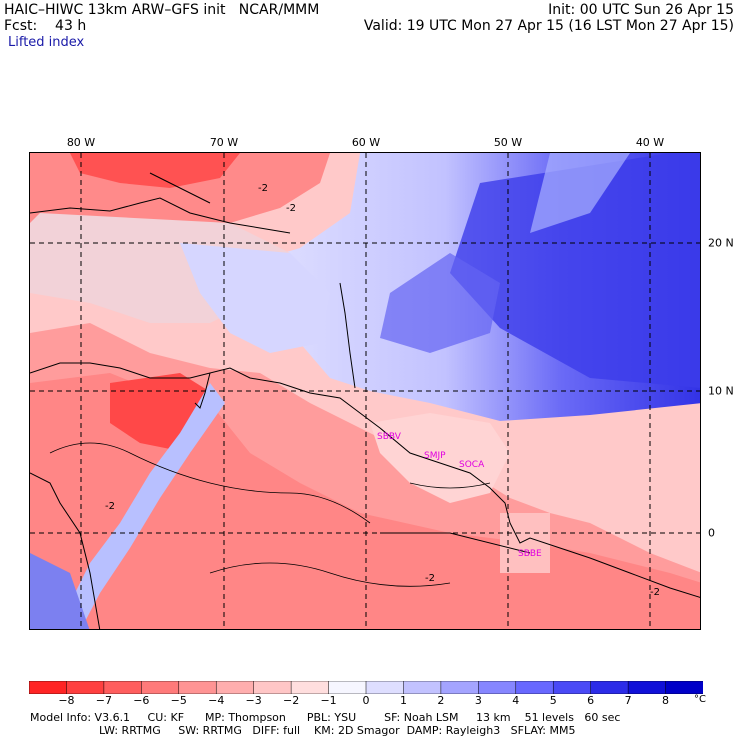 The width and height of the screenshot is (740, 740). I want to click on colorbar-tick-label: 7, so click(628, 700).